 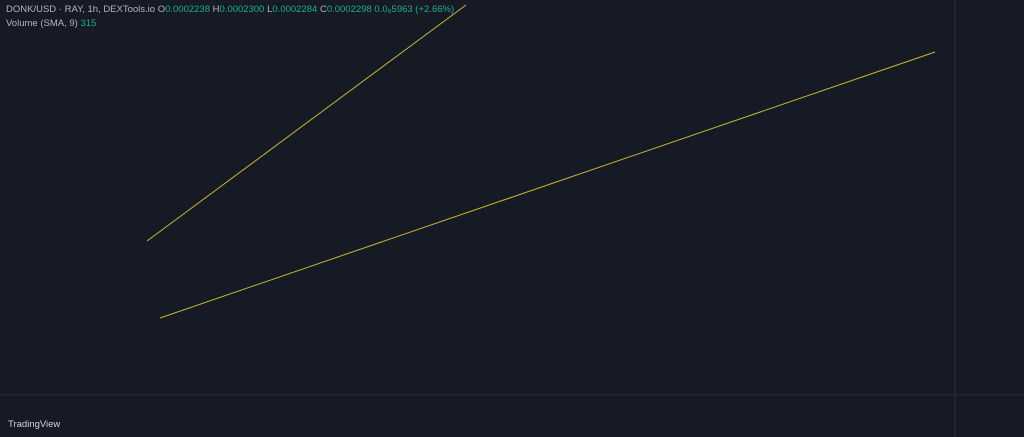 I want to click on change: 0.0₈5963 (+2.66%), so click(x=414, y=9).